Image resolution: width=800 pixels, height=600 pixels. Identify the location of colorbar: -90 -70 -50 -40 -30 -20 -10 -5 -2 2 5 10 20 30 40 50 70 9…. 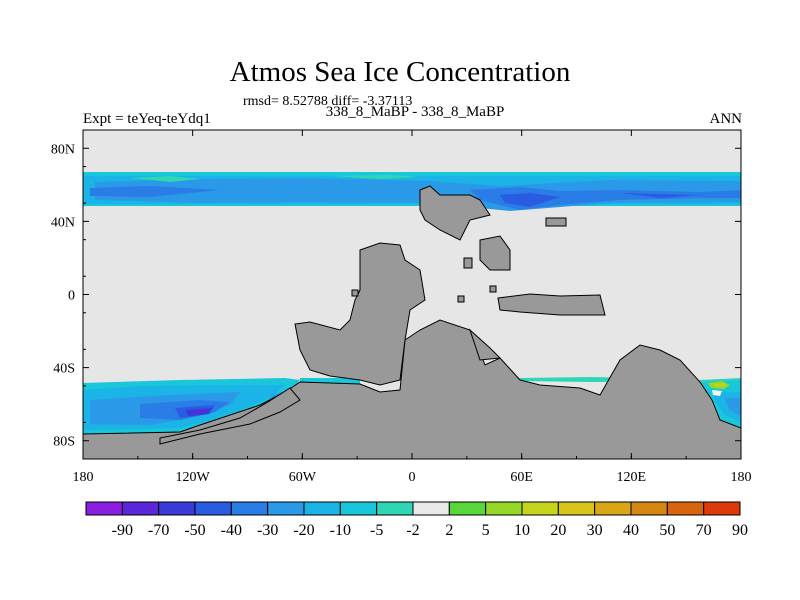
(416, 520).